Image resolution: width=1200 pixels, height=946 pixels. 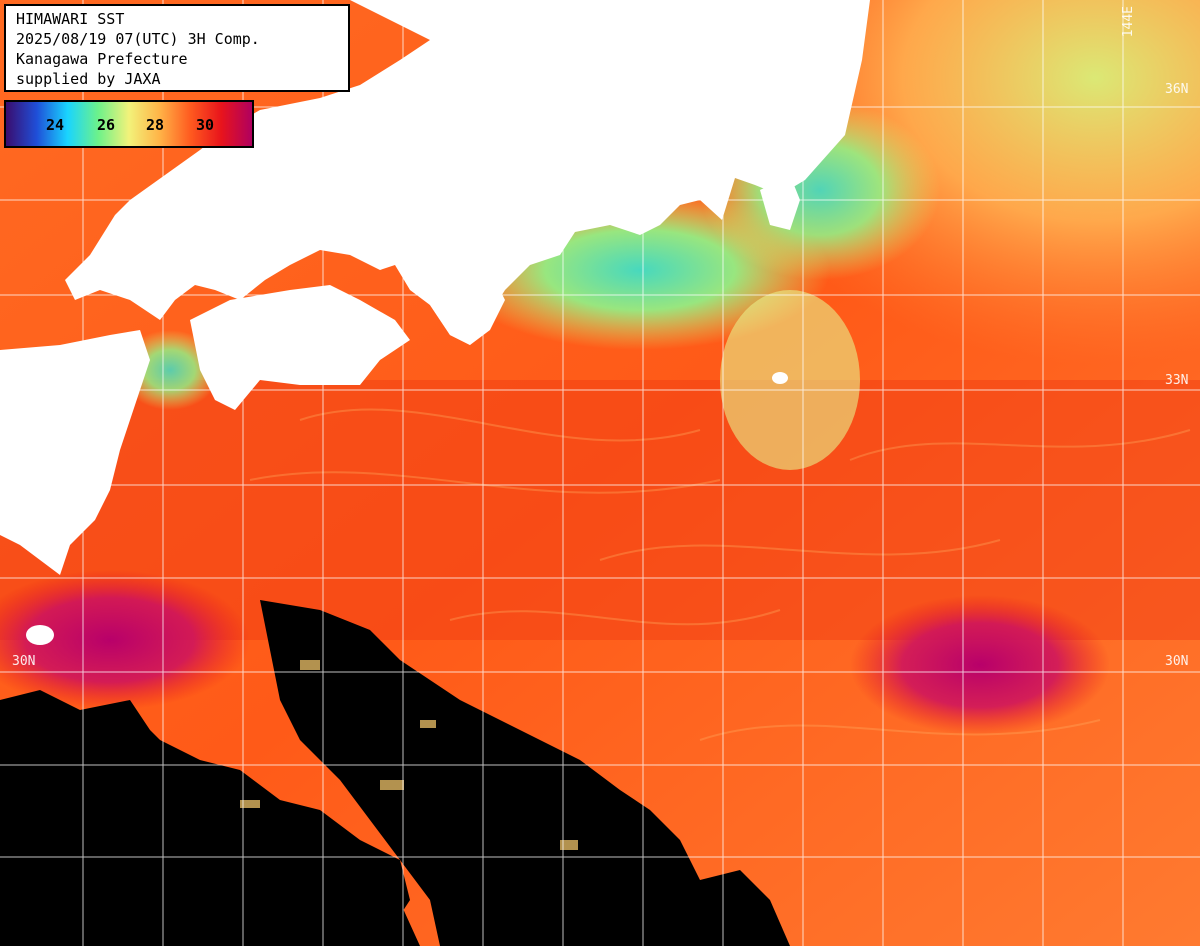 What do you see at coordinates (205, 125) in the screenshot?
I see `legend-tick-30: 30` at bounding box center [205, 125].